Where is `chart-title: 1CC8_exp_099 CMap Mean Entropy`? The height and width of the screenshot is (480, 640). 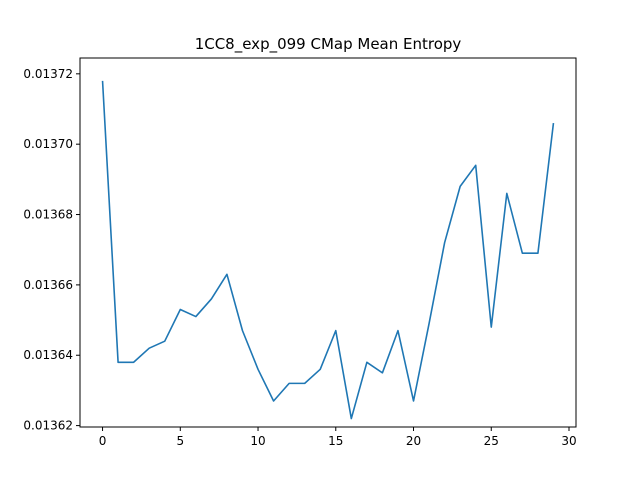
chart-title: 1CC8_exp_099 CMap Mean Entropy is located at coordinates (328, 44).